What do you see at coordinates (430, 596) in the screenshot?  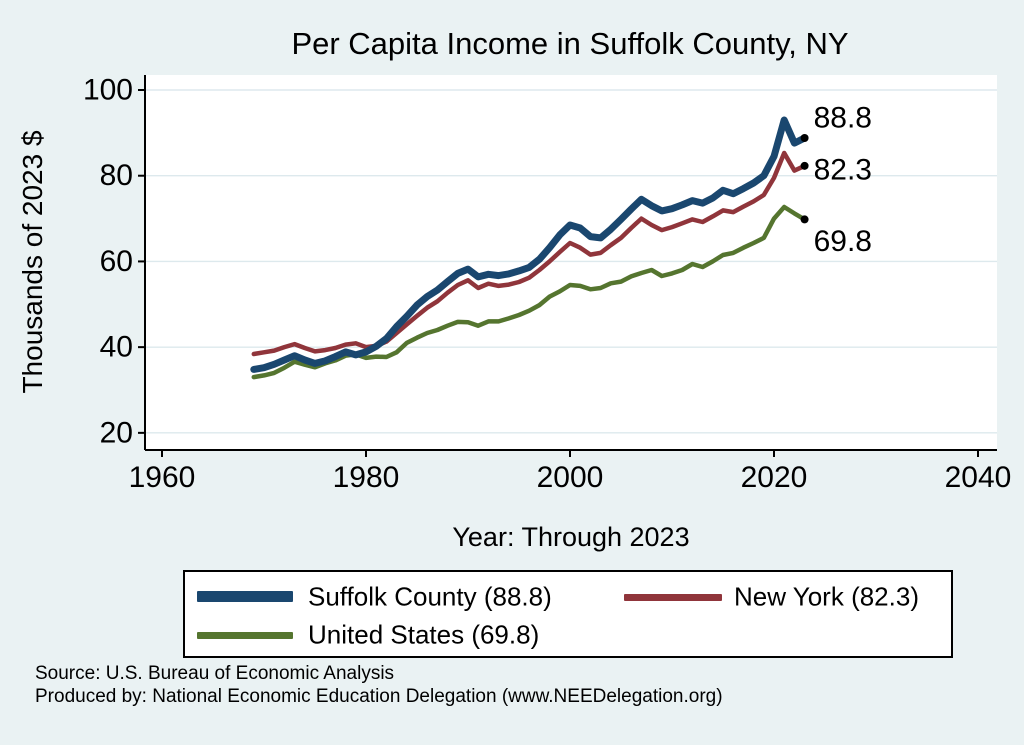 I see `legend-label-suffolk-county: Suffolk County (88.8)` at bounding box center [430, 596].